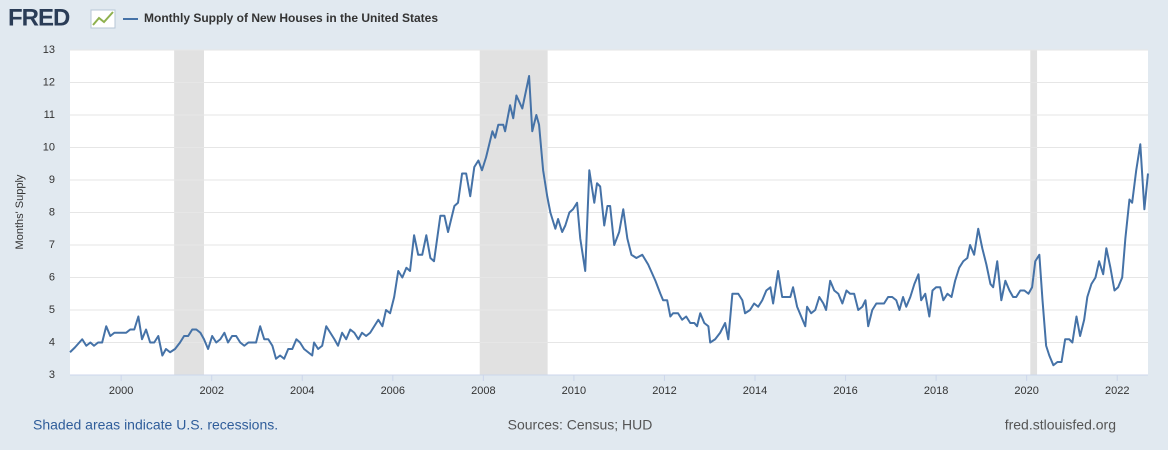 This screenshot has height=450, width=1168. I want to click on x-tick-label: 2010, so click(574, 391).